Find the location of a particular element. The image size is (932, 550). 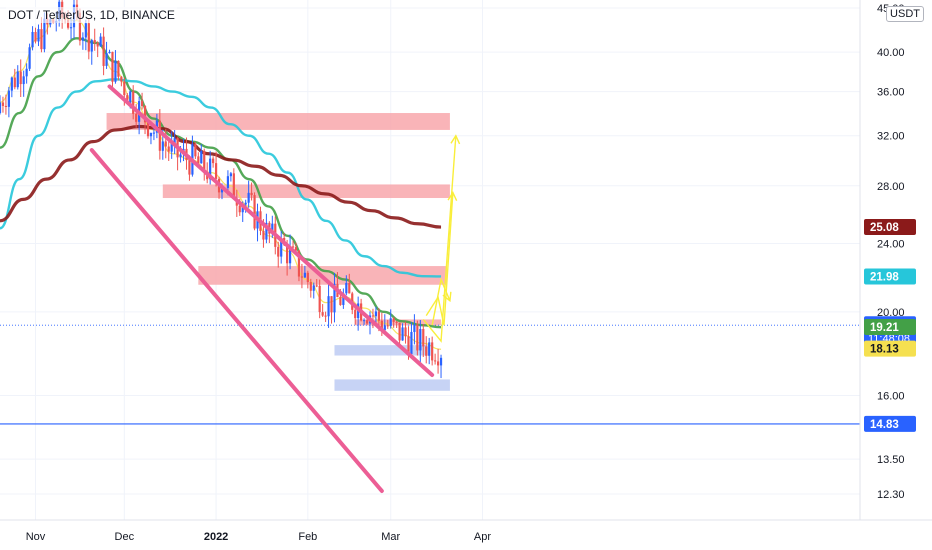

chart-title: DOT / TetherUS, 1D, BINANCE is located at coordinates (91, 15).